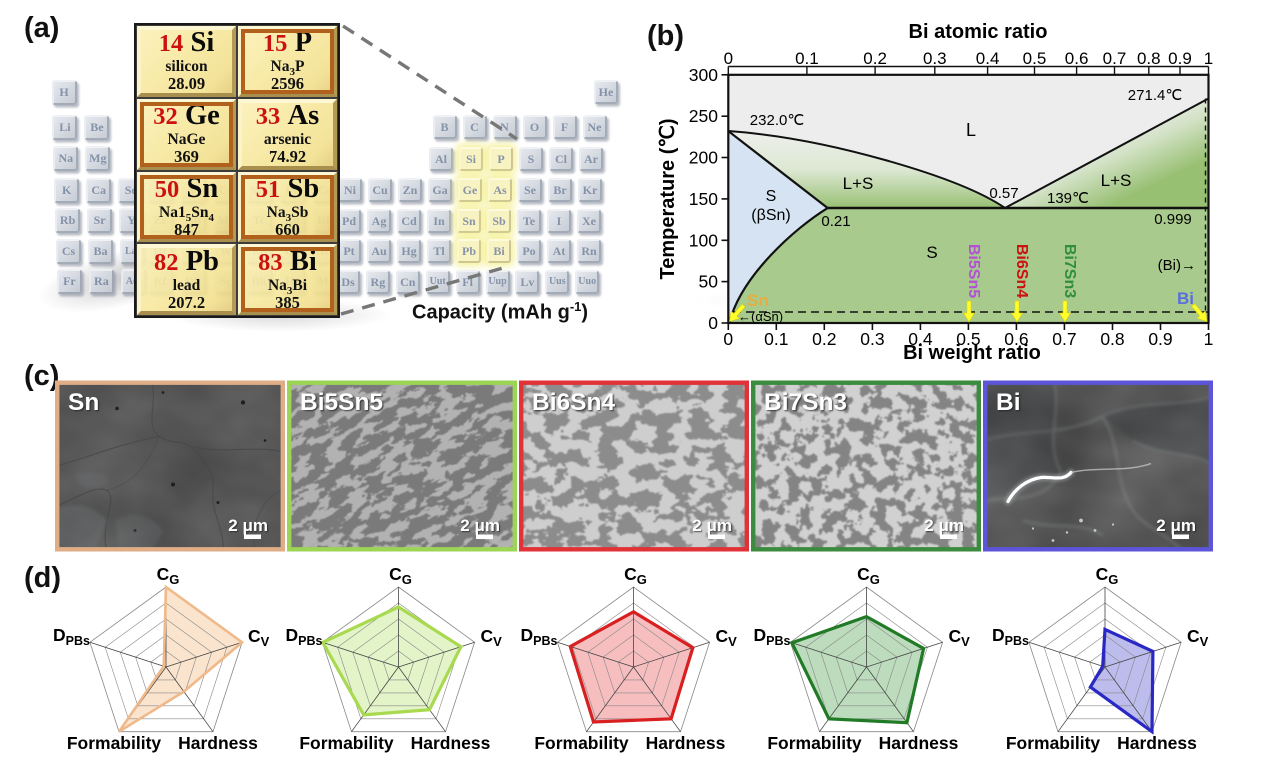 Image resolution: width=1269 pixels, height=779 pixels. Describe the element at coordinates (971, 130) in the screenshot. I see `svg-text: L` at that location.